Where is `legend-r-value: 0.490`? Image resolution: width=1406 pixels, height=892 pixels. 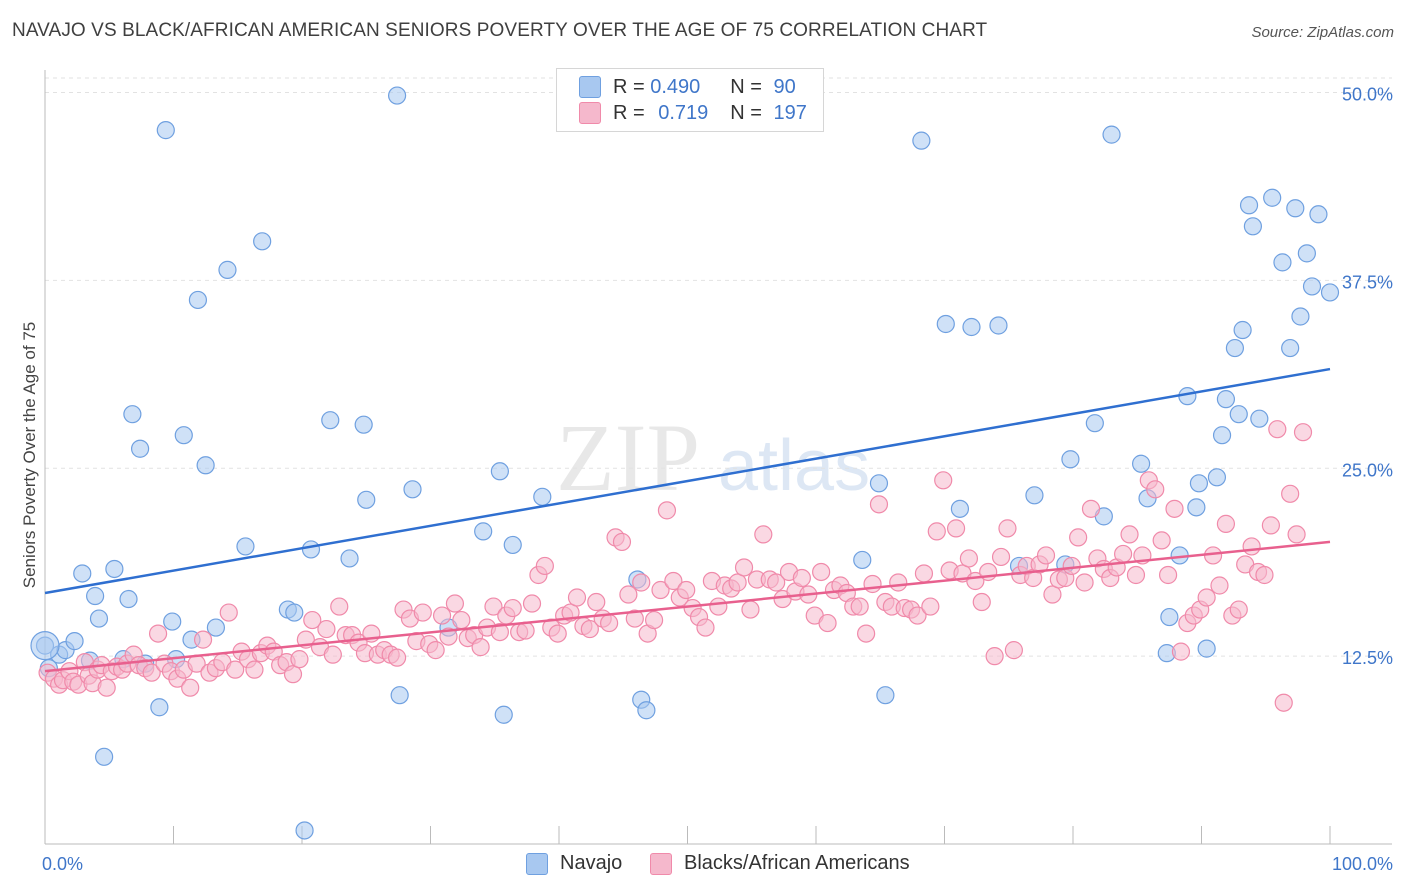 legend-r-value: 0.490 is located at coordinates (675, 86).